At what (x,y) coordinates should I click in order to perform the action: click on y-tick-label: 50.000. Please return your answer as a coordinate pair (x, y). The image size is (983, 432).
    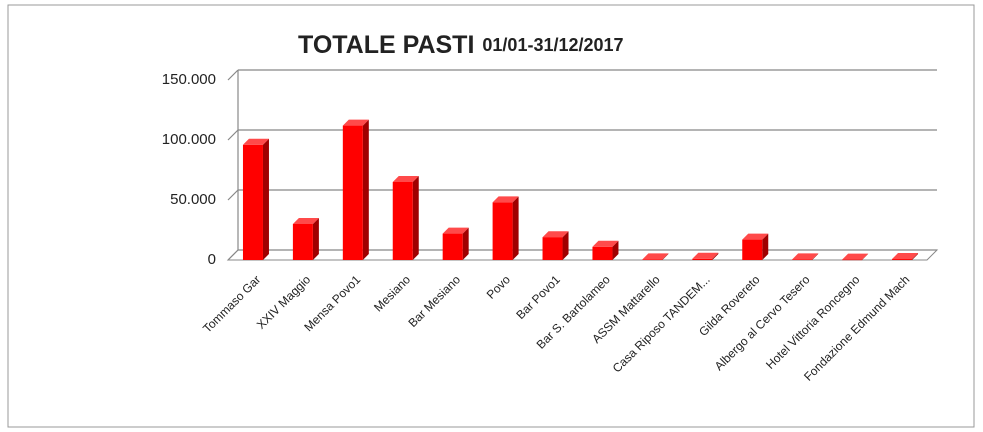
    Looking at the image, I should click on (193, 199).